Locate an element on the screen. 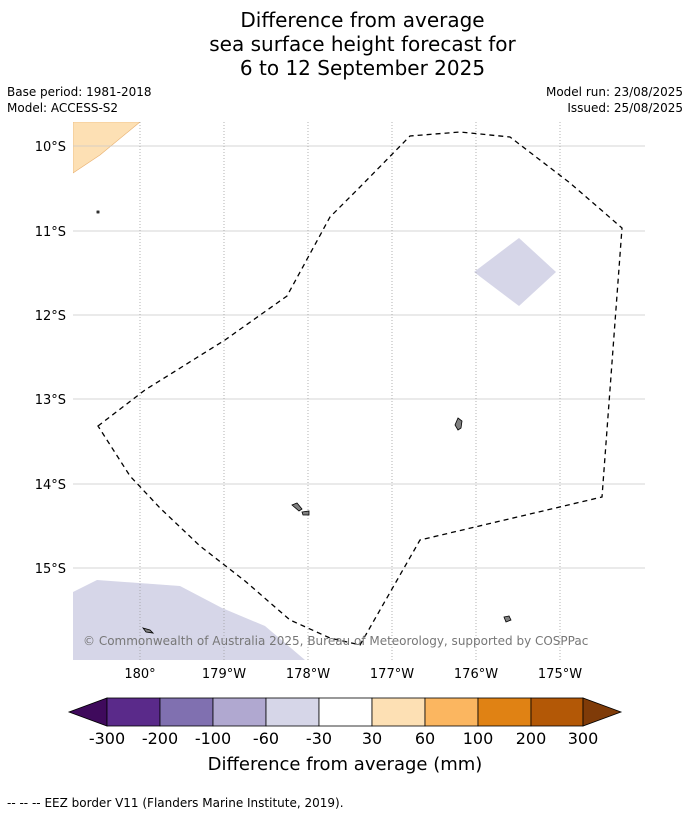 Image resolution: width=690 pixels, height=816 pixels. lat-label: 13°S is located at coordinates (50, 400).